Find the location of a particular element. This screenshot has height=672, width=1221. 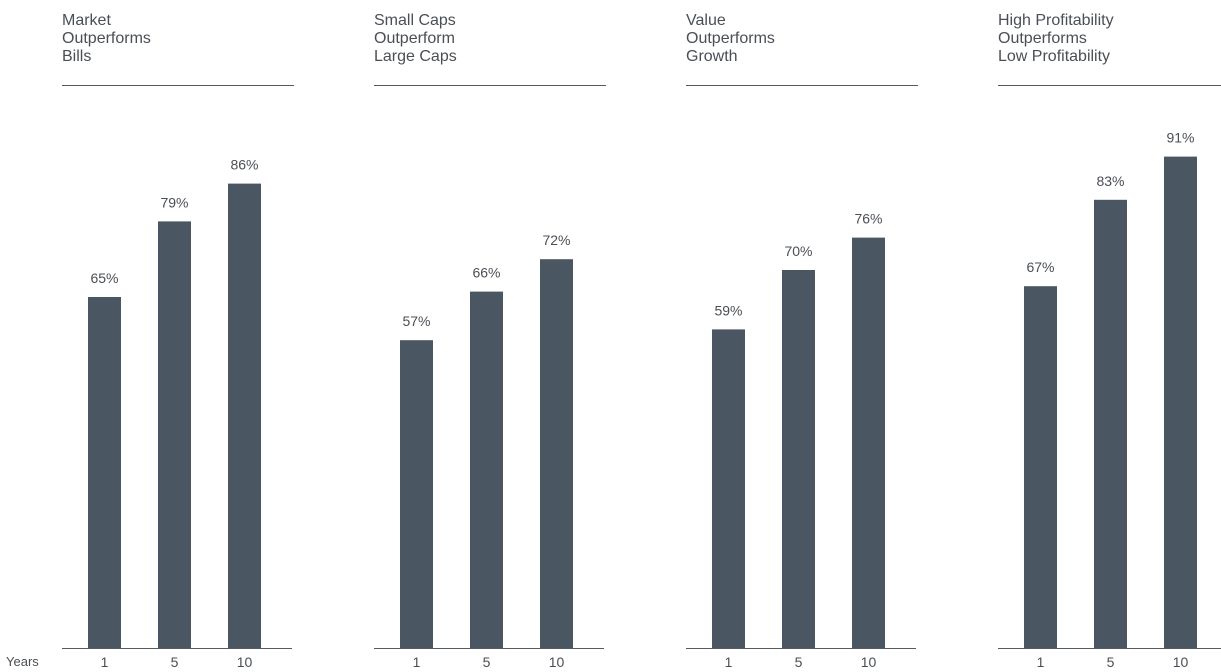

data-label: 59% is located at coordinates (728, 310).